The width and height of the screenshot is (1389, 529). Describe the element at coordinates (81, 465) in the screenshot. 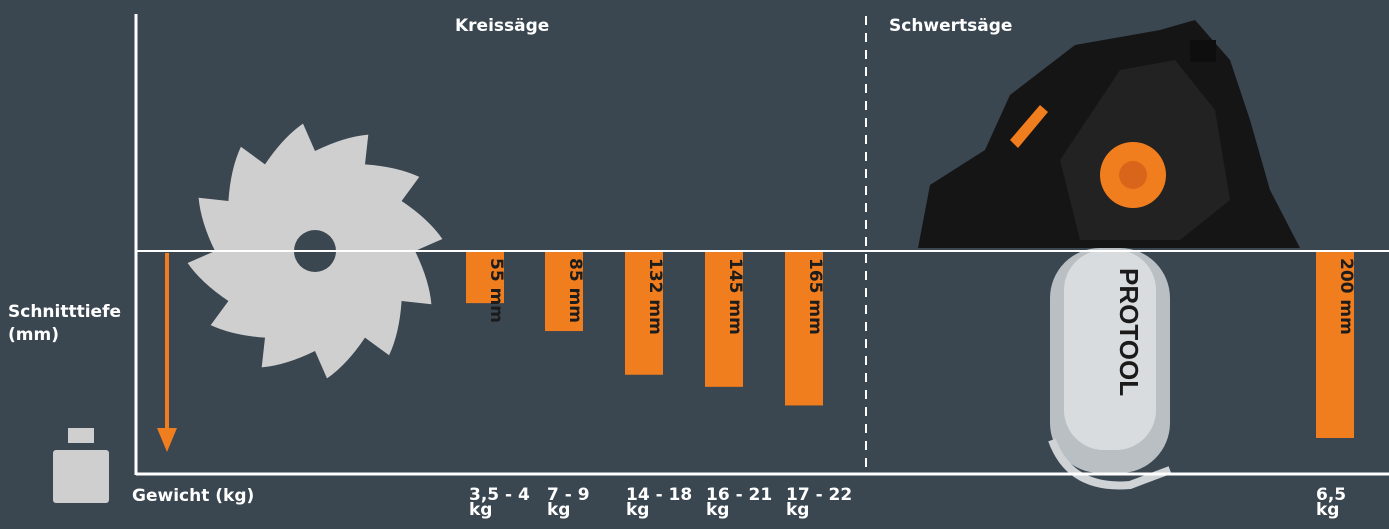

I see `weight-icon` at that location.